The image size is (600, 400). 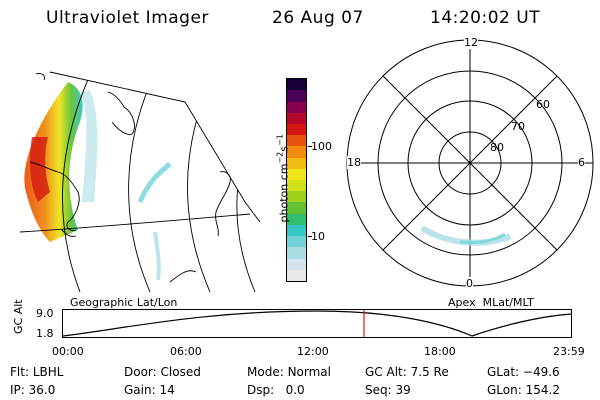 What do you see at coordinates (485, 18) in the screenshot?
I see `time-label: 14:20:02 UT` at bounding box center [485, 18].